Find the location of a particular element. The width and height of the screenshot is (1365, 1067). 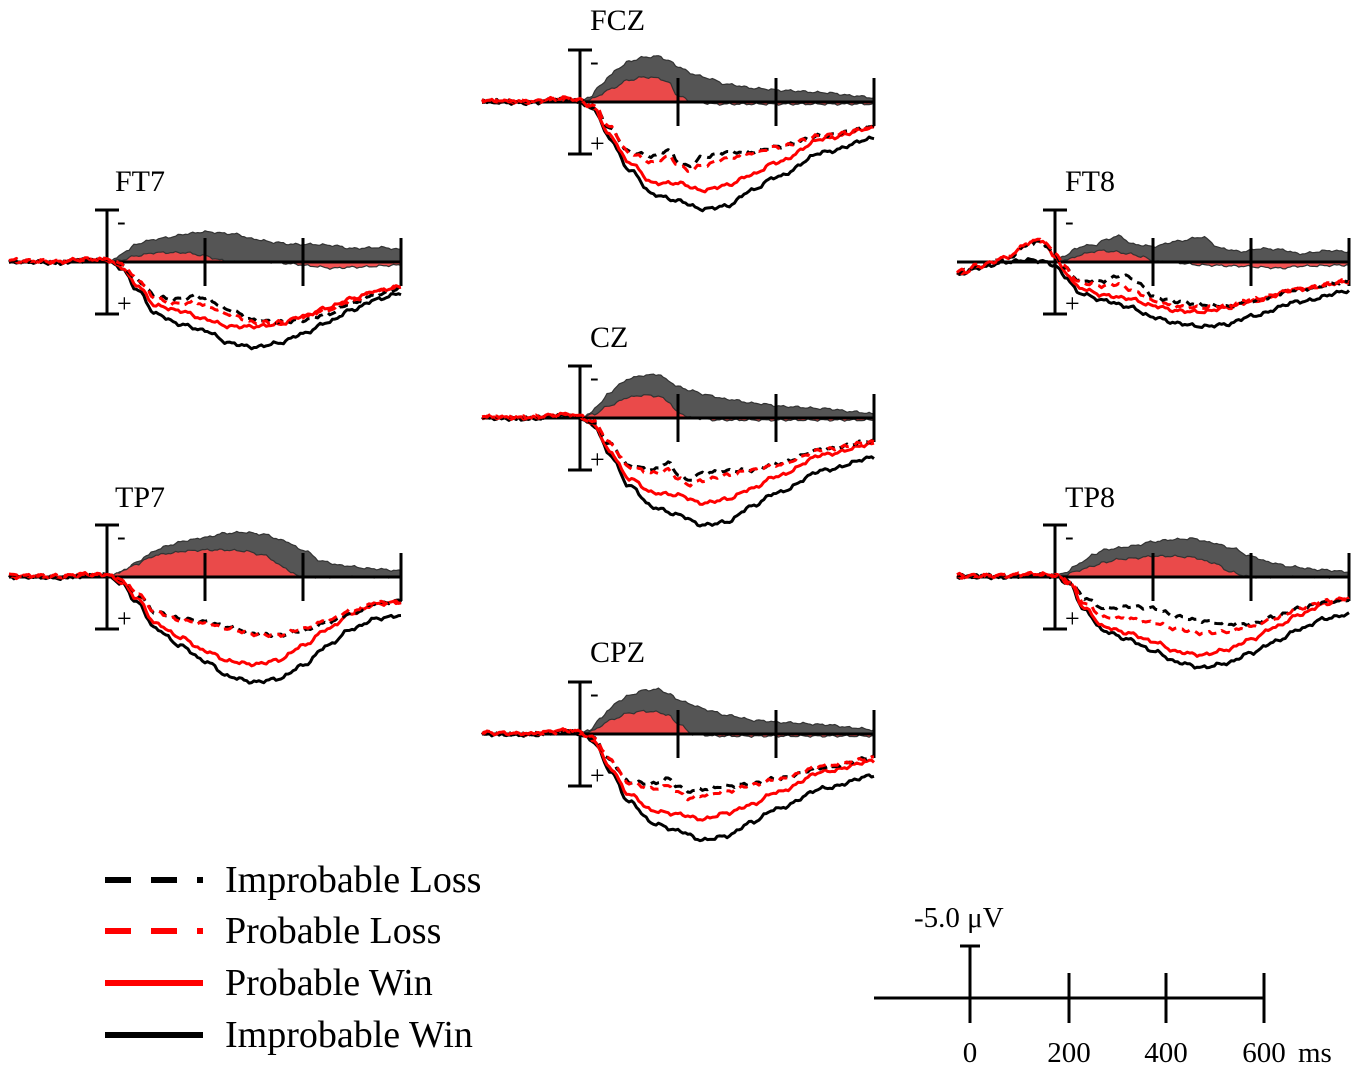

panel-cpz: - + CPZ is located at coordinates (678, 739).